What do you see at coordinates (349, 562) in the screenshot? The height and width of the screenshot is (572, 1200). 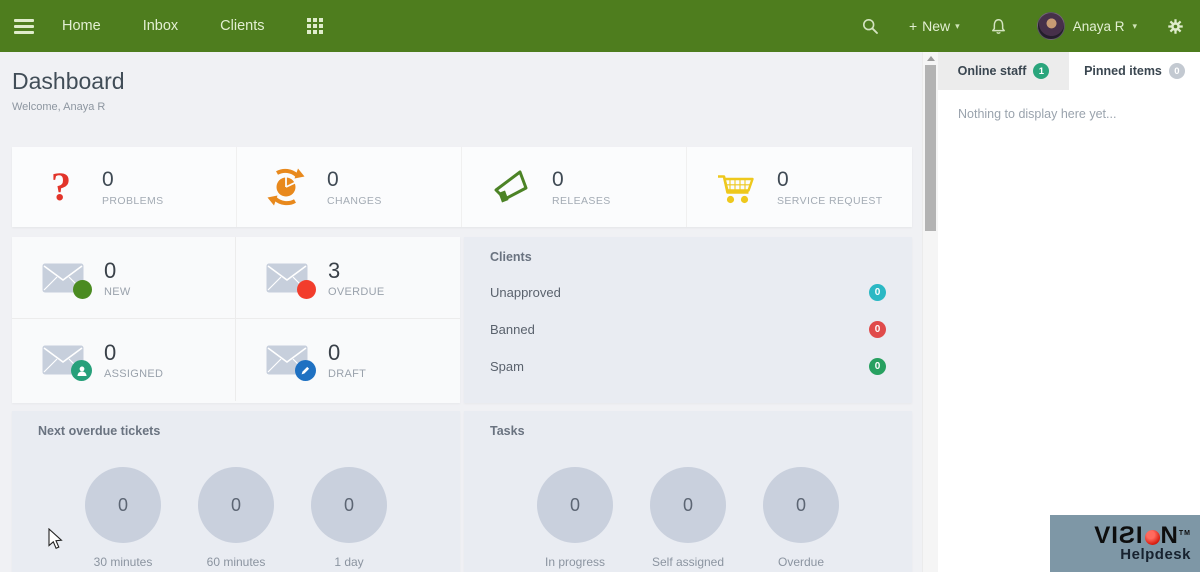 I see `circle-label: 1 day` at bounding box center [349, 562].